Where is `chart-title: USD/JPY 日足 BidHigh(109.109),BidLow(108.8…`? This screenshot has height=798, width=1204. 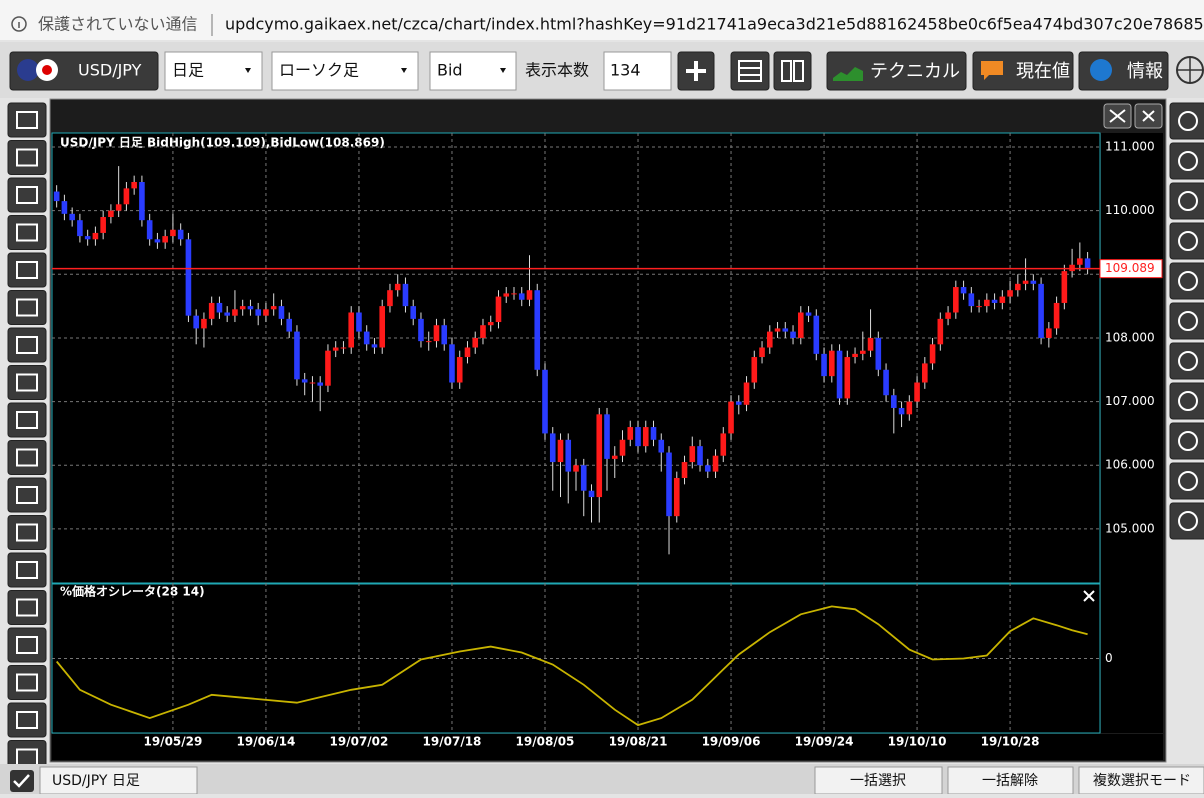
chart-title: USD/JPY 日足 BidHigh(109.109),BidLow(108.8… is located at coordinates (222, 143).